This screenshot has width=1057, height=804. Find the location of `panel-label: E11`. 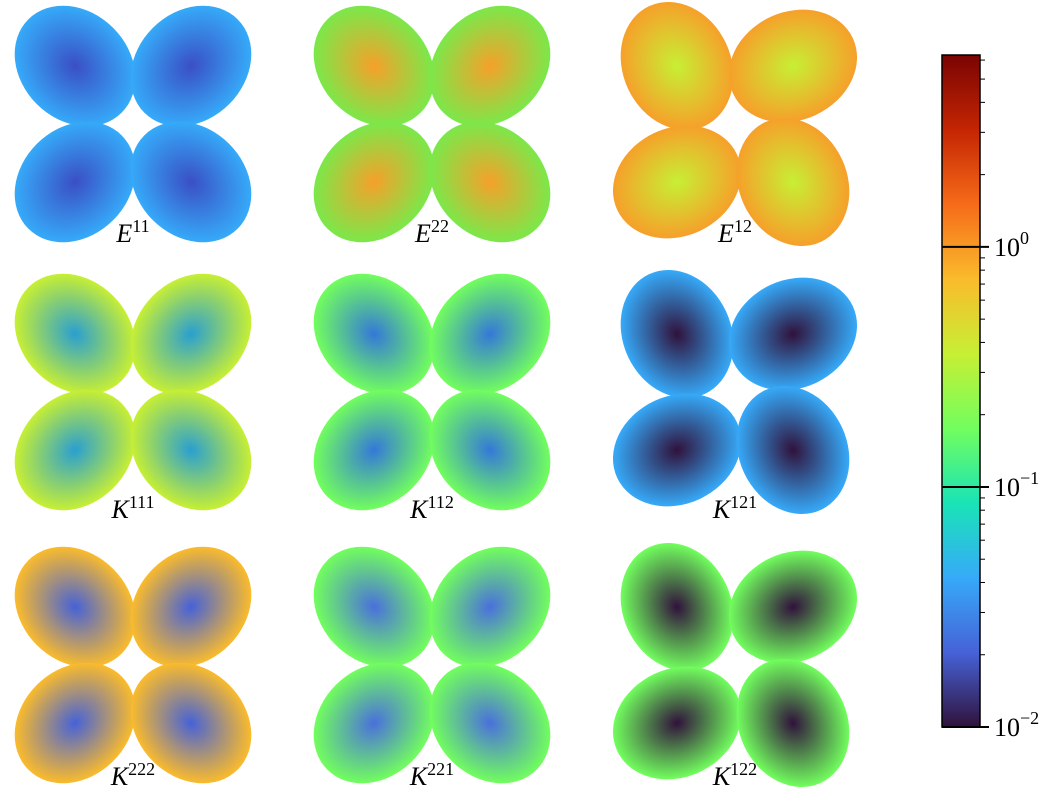

panel-label: E11 is located at coordinates (132, 232).